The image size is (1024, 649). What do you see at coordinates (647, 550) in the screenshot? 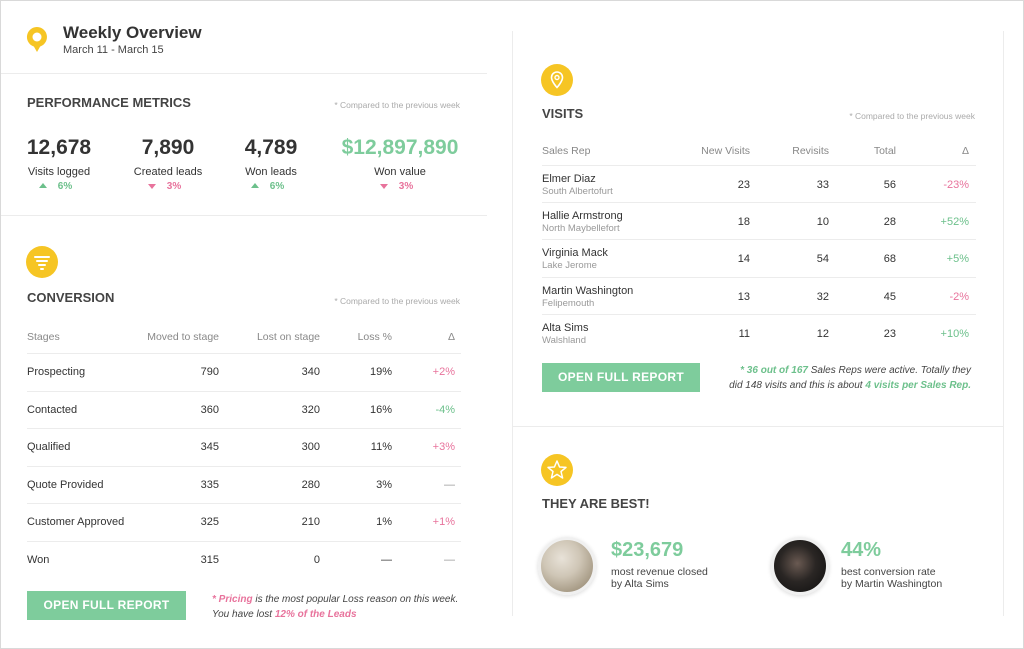
I see `best-value: $23,679` at bounding box center [647, 550].